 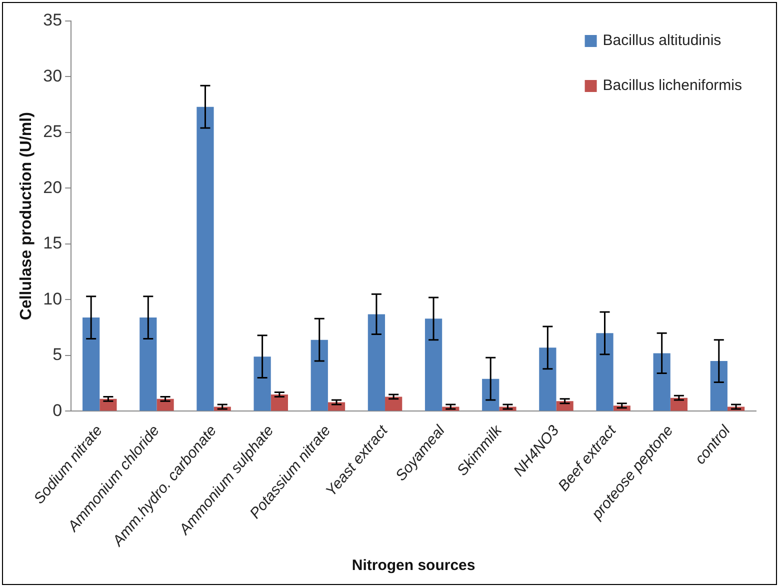 What do you see at coordinates (52, 76) in the screenshot?
I see `y-tick-label: 30` at bounding box center [52, 76].